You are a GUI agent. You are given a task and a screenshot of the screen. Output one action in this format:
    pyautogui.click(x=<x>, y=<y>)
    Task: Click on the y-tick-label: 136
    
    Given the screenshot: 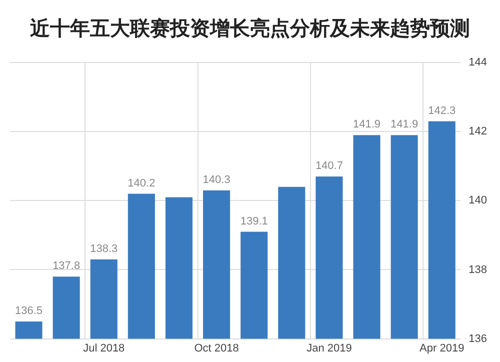 What is the action you would take?
    pyautogui.click(x=478, y=338)
    